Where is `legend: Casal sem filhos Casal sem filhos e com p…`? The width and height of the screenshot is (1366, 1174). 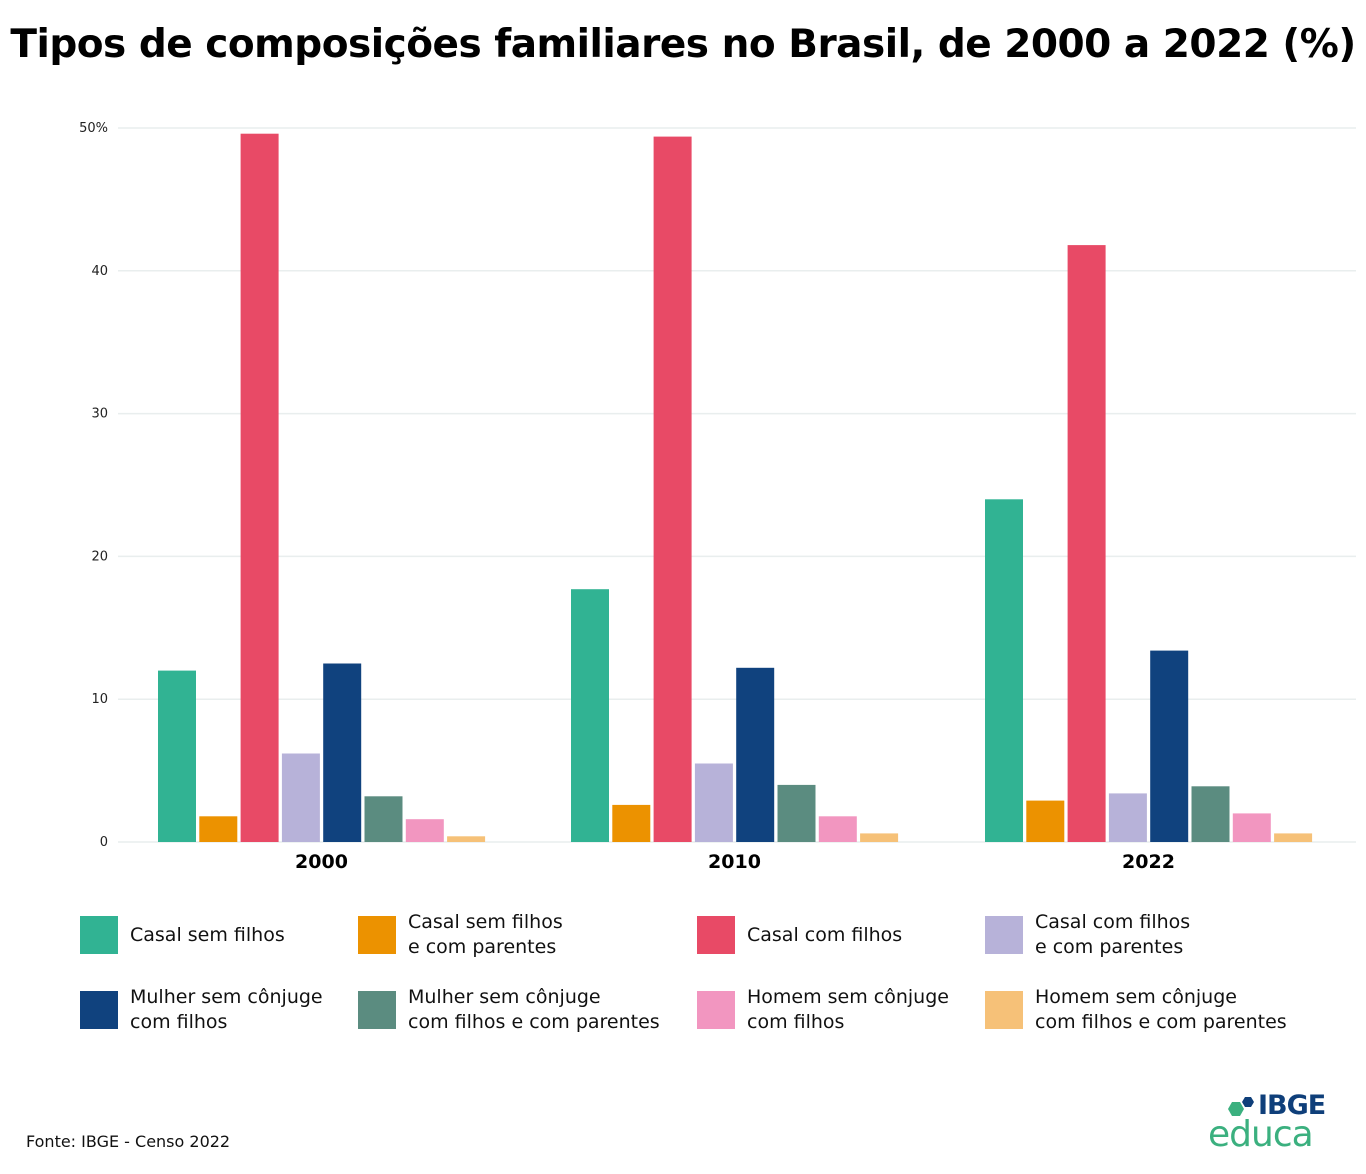
legend: Casal sem filhos Casal sem filhos e com p… is located at coordinates (720, 980).